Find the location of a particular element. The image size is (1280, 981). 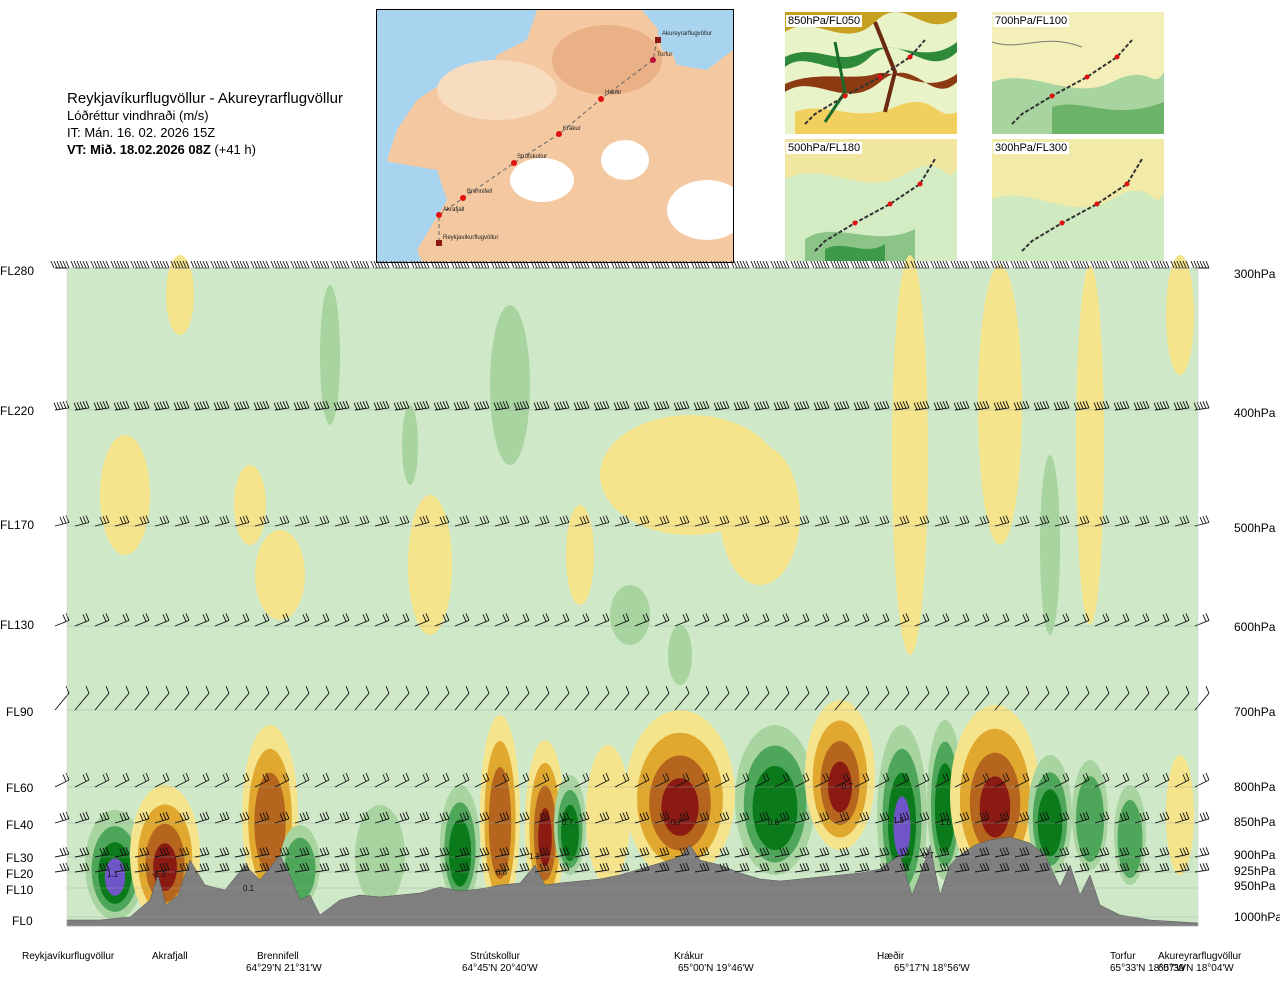

map-point-haedir is located at coordinates (601, 99).